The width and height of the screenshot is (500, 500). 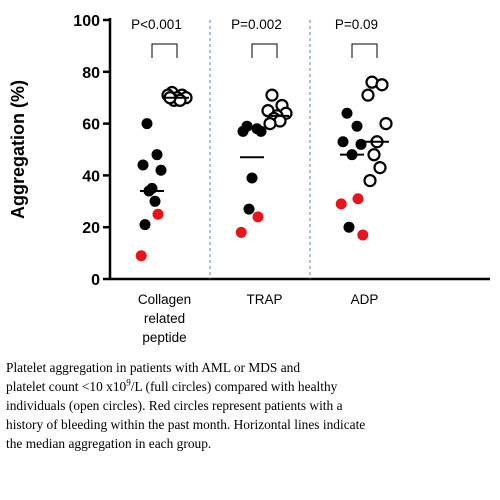 What do you see at coordinates (164, 299) in the screenshot?
I see `x-group-label: Collagen` at bounding box center [164, 299].